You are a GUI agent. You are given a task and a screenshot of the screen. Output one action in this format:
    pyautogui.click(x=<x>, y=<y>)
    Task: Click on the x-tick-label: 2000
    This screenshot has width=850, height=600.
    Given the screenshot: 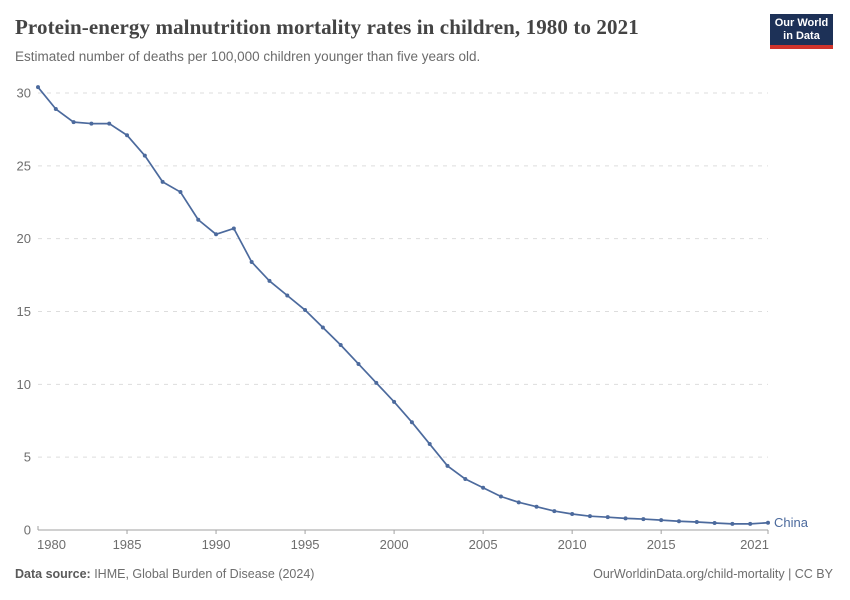 What is the action you would take?
    pyautogui.click(x=394, y=544)
    